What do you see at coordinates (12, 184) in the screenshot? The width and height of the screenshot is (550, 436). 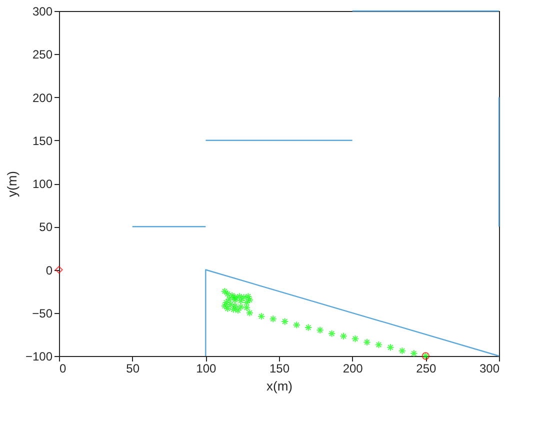 I see `y-axis-title: y(m)` at bounding box center [12, 184].